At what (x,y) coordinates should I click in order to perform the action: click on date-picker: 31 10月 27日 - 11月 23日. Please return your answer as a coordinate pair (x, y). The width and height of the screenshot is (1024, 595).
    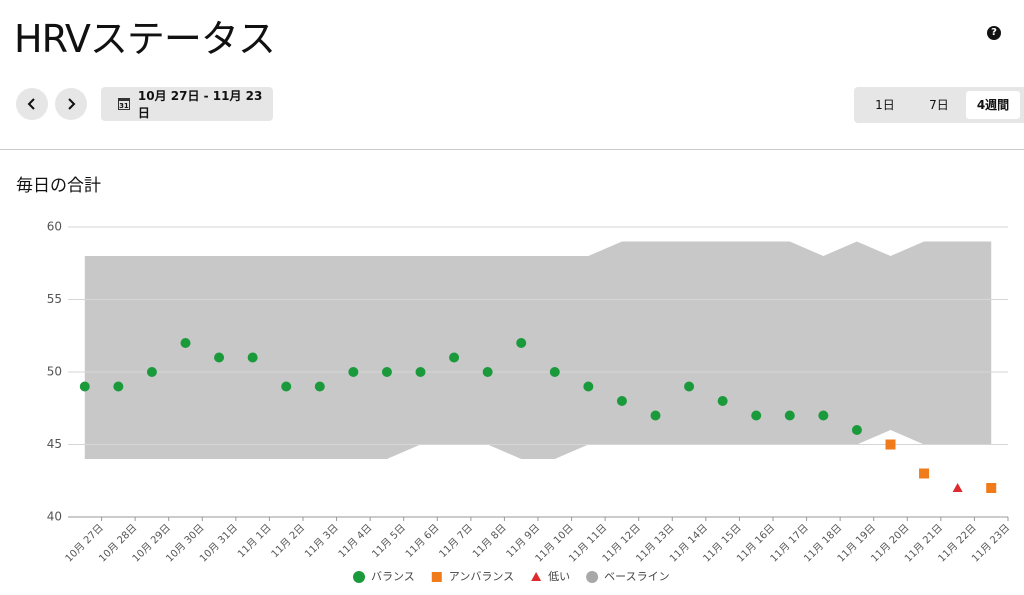
    Looking at the image, I should click on (187, 104).